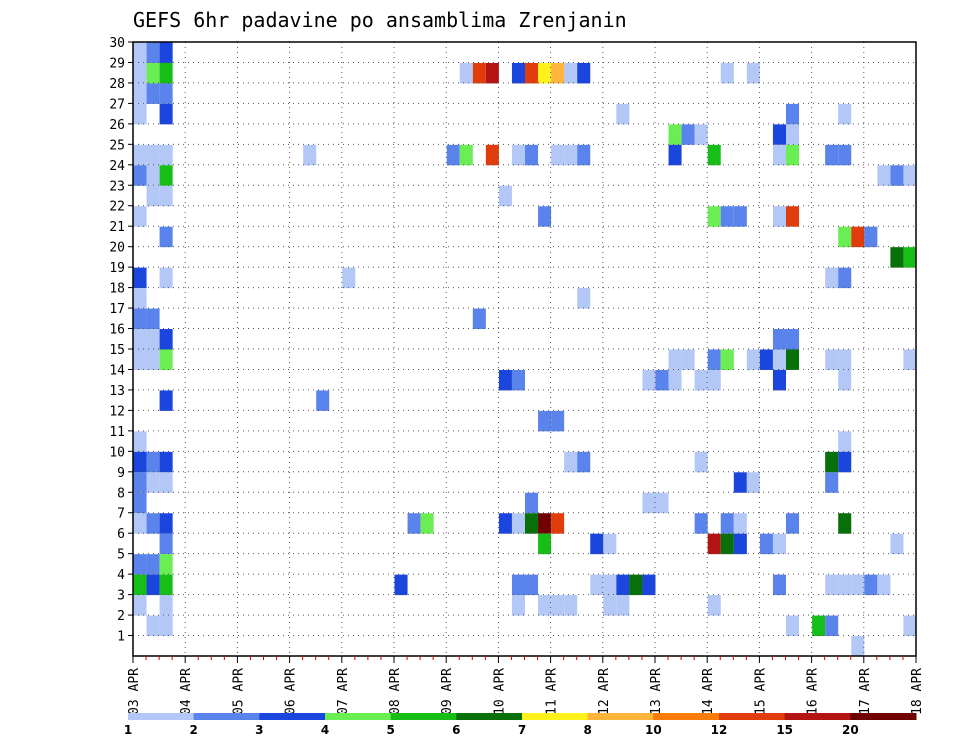  What do you see at coordinates (760, 691) in the screenshot?
I see `x-tick-label: 15 APR` at bounding box center [760, 691].